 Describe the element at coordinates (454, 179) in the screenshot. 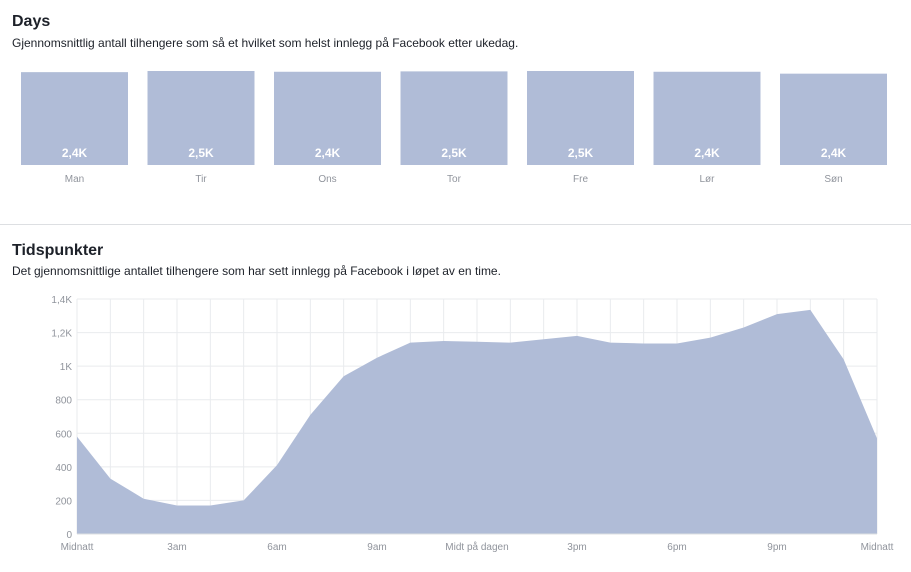

I see `day-label-3: Tor` at that location.